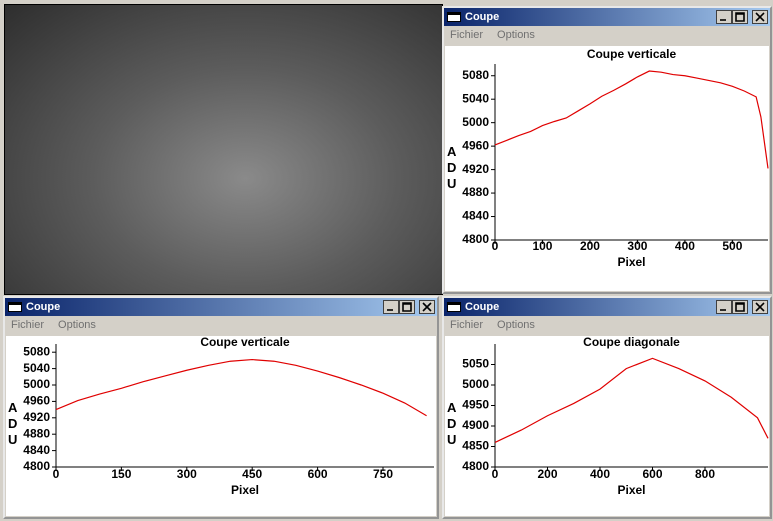 This screenshot has width=773, height=521. What do you see at coordinates (475, 446) in the screenshot?
I see `y-tick-label: 4850` at bounding box center [475, 446].